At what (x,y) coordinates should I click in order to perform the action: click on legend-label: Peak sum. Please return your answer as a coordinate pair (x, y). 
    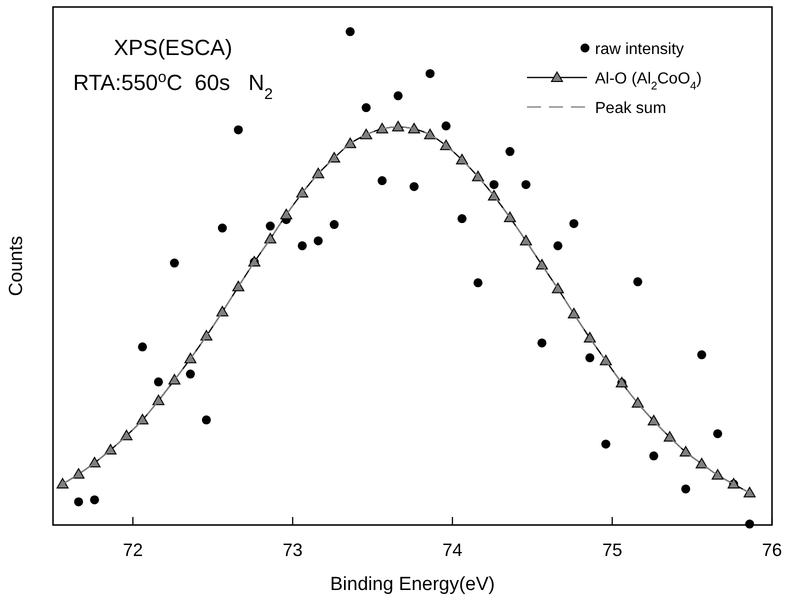
    Looking at the image, I should click on (630, 108).